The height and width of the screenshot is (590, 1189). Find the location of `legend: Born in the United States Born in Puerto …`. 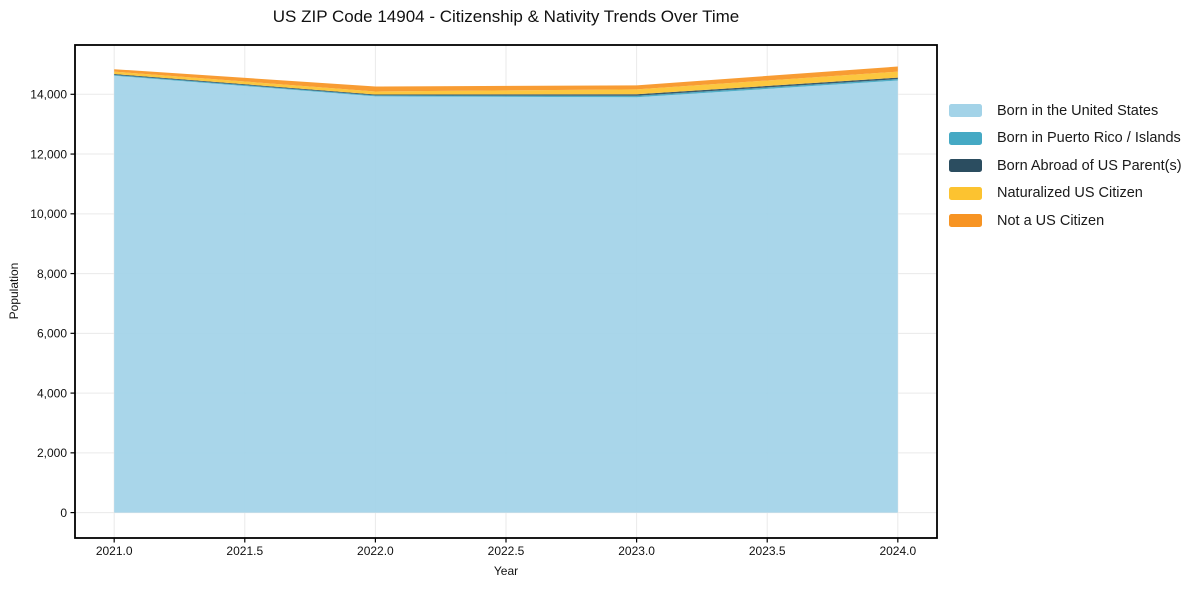

legend: Born in the United States Born in Puerto … is located at coordinates (1065, 166).